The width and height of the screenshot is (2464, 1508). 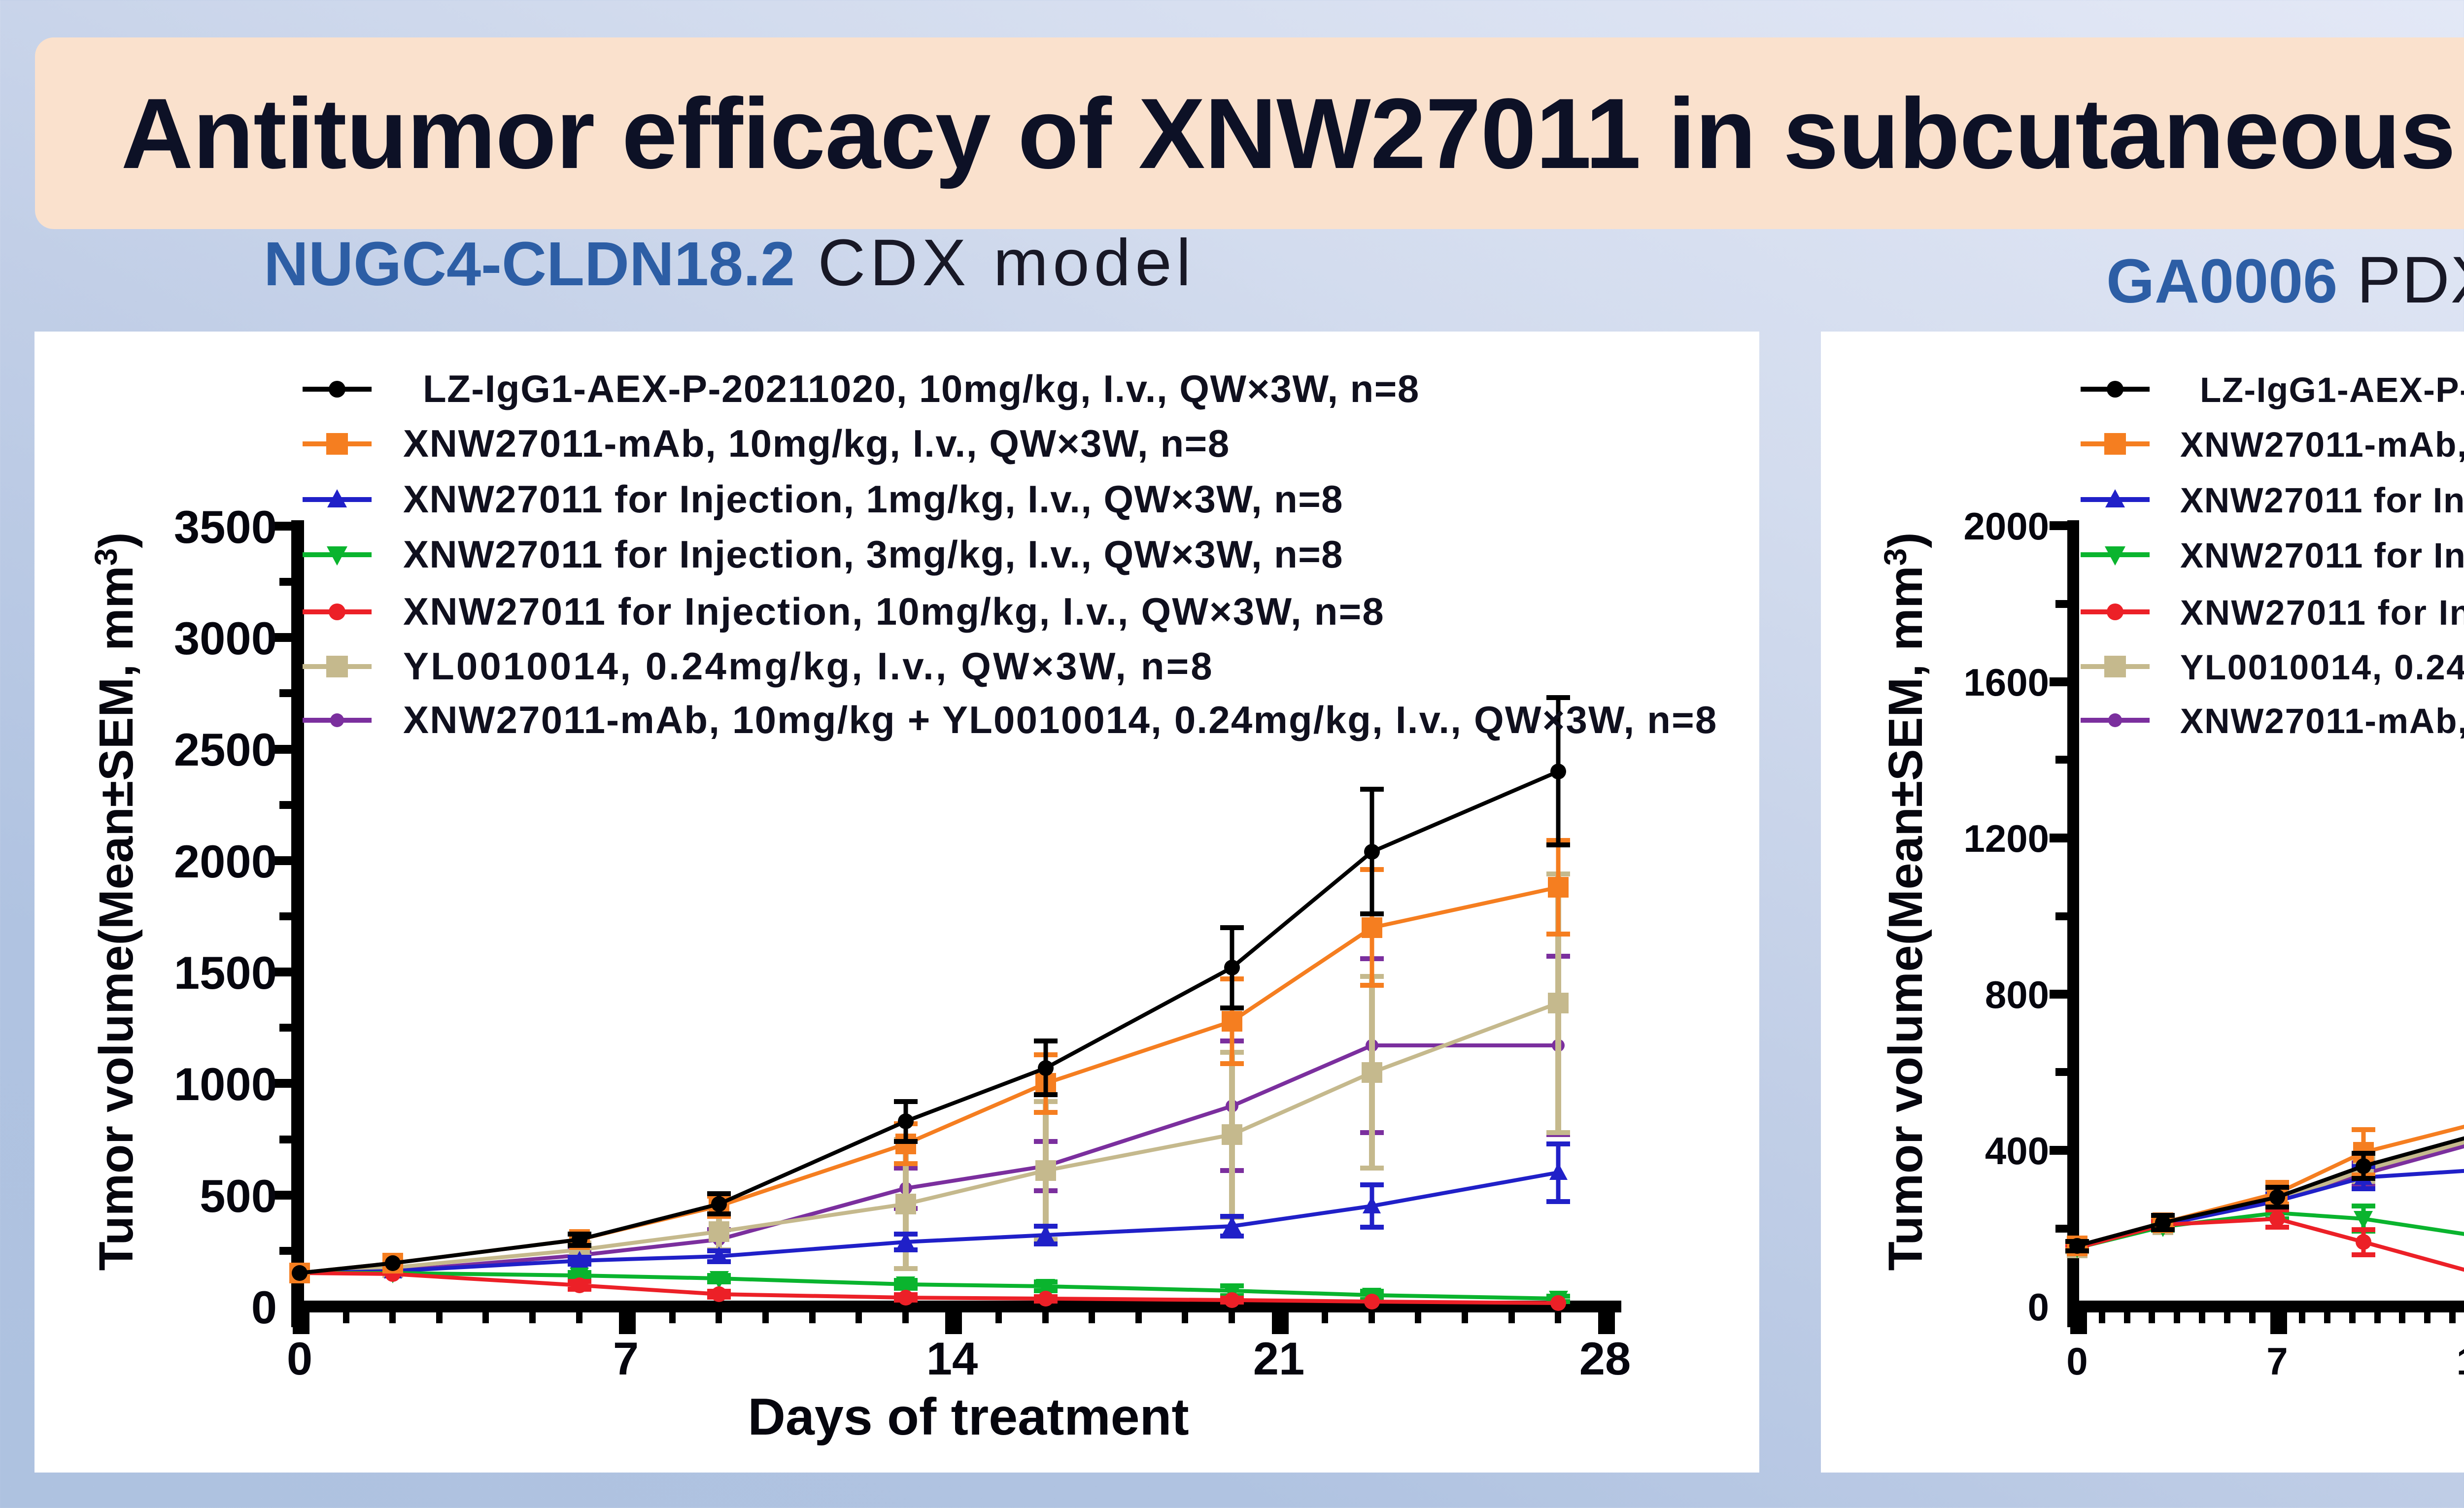 I want to click on svg-text: 21, so click(x=1279, y=1358).